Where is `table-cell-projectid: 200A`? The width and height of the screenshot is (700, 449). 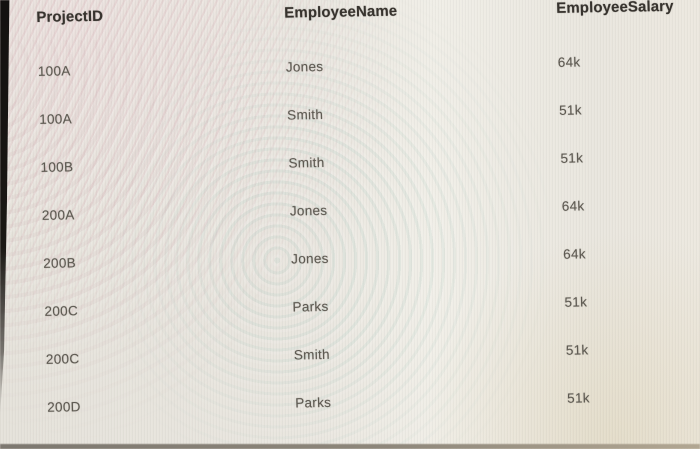
table-cell-projectid: 200A is located at coordinates (58, 214).